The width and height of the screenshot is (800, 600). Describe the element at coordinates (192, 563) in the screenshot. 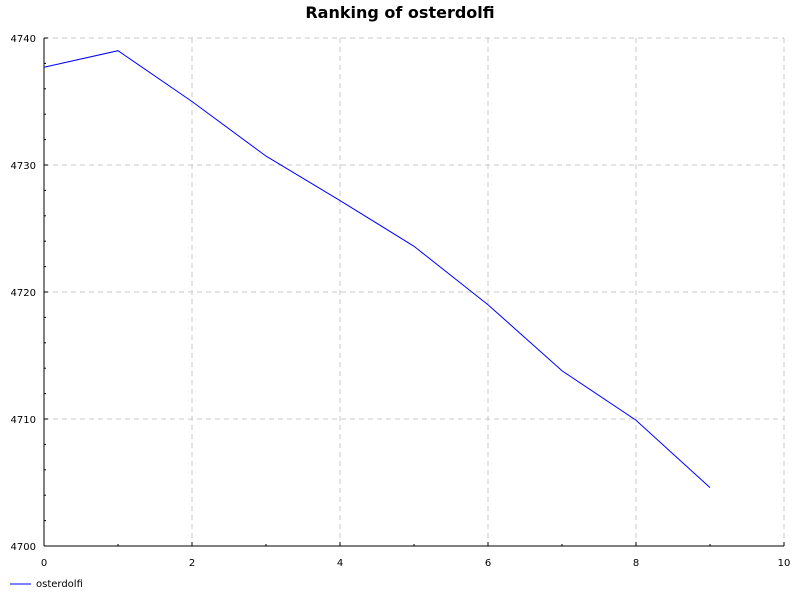

I see `x-tick-label: 2` at that location.